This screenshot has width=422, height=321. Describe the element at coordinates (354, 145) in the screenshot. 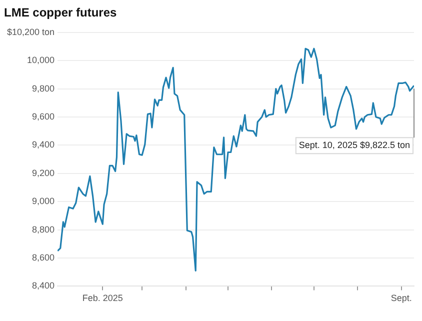

I see `annotation: Sept. 10, 2025 $9,822.5 ton` at that location.